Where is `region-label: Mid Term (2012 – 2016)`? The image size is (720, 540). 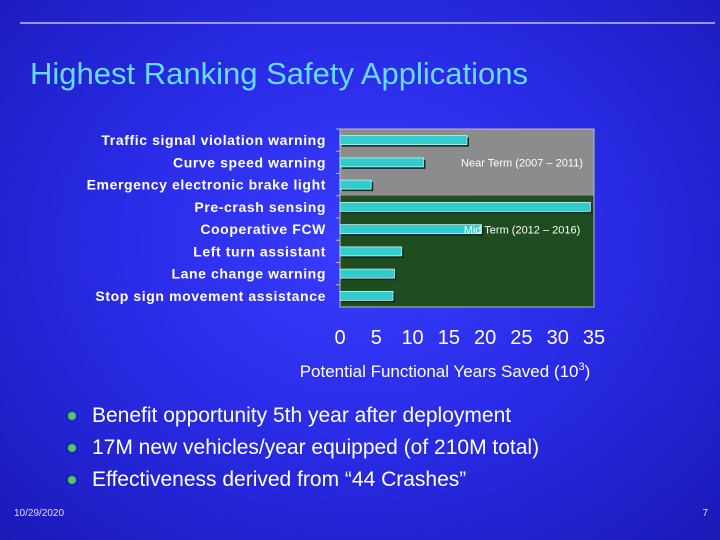
region-label: Mid Term (2012 – 2016) is located at coordinates (522, 230).